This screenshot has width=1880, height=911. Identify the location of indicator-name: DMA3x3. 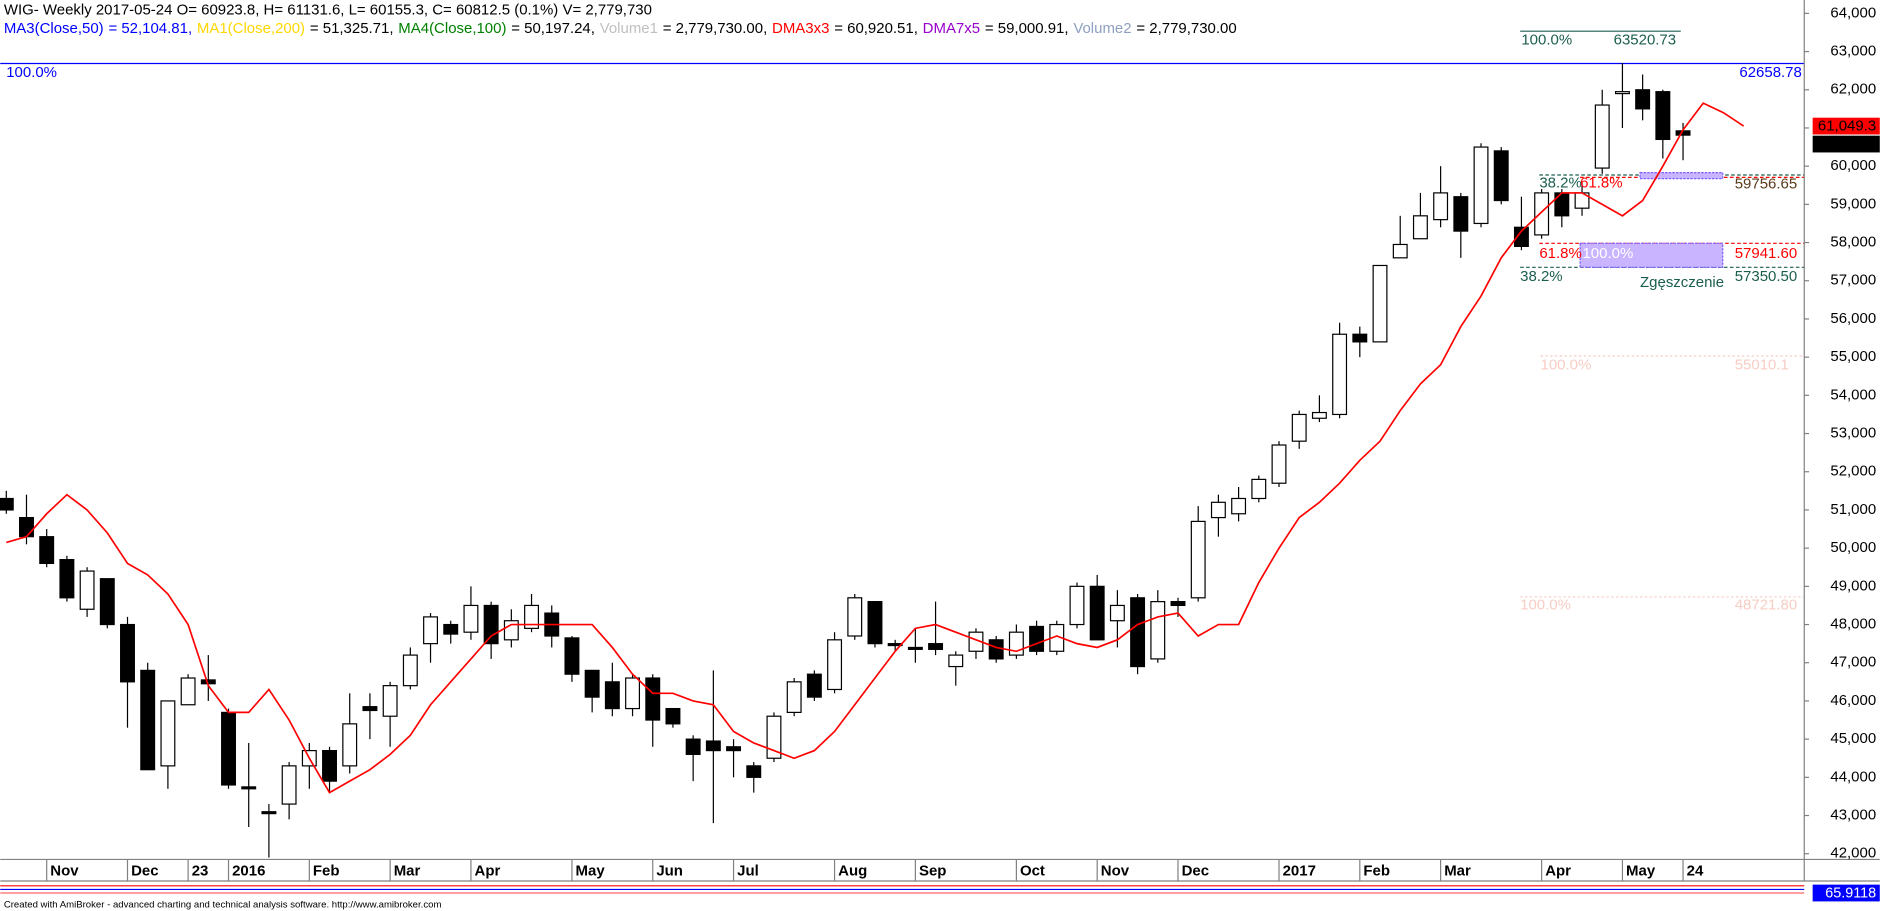
(800, 28).